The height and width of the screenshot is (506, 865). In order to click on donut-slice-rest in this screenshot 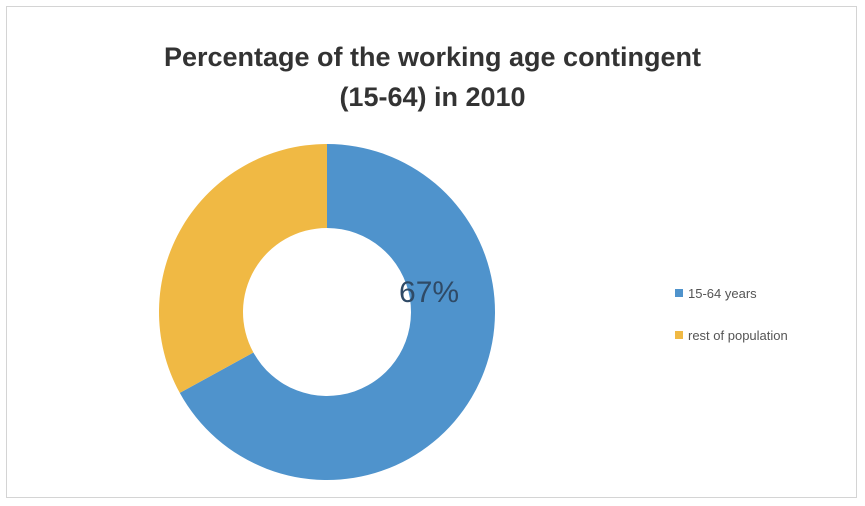, I will do `click(242, 268)`.